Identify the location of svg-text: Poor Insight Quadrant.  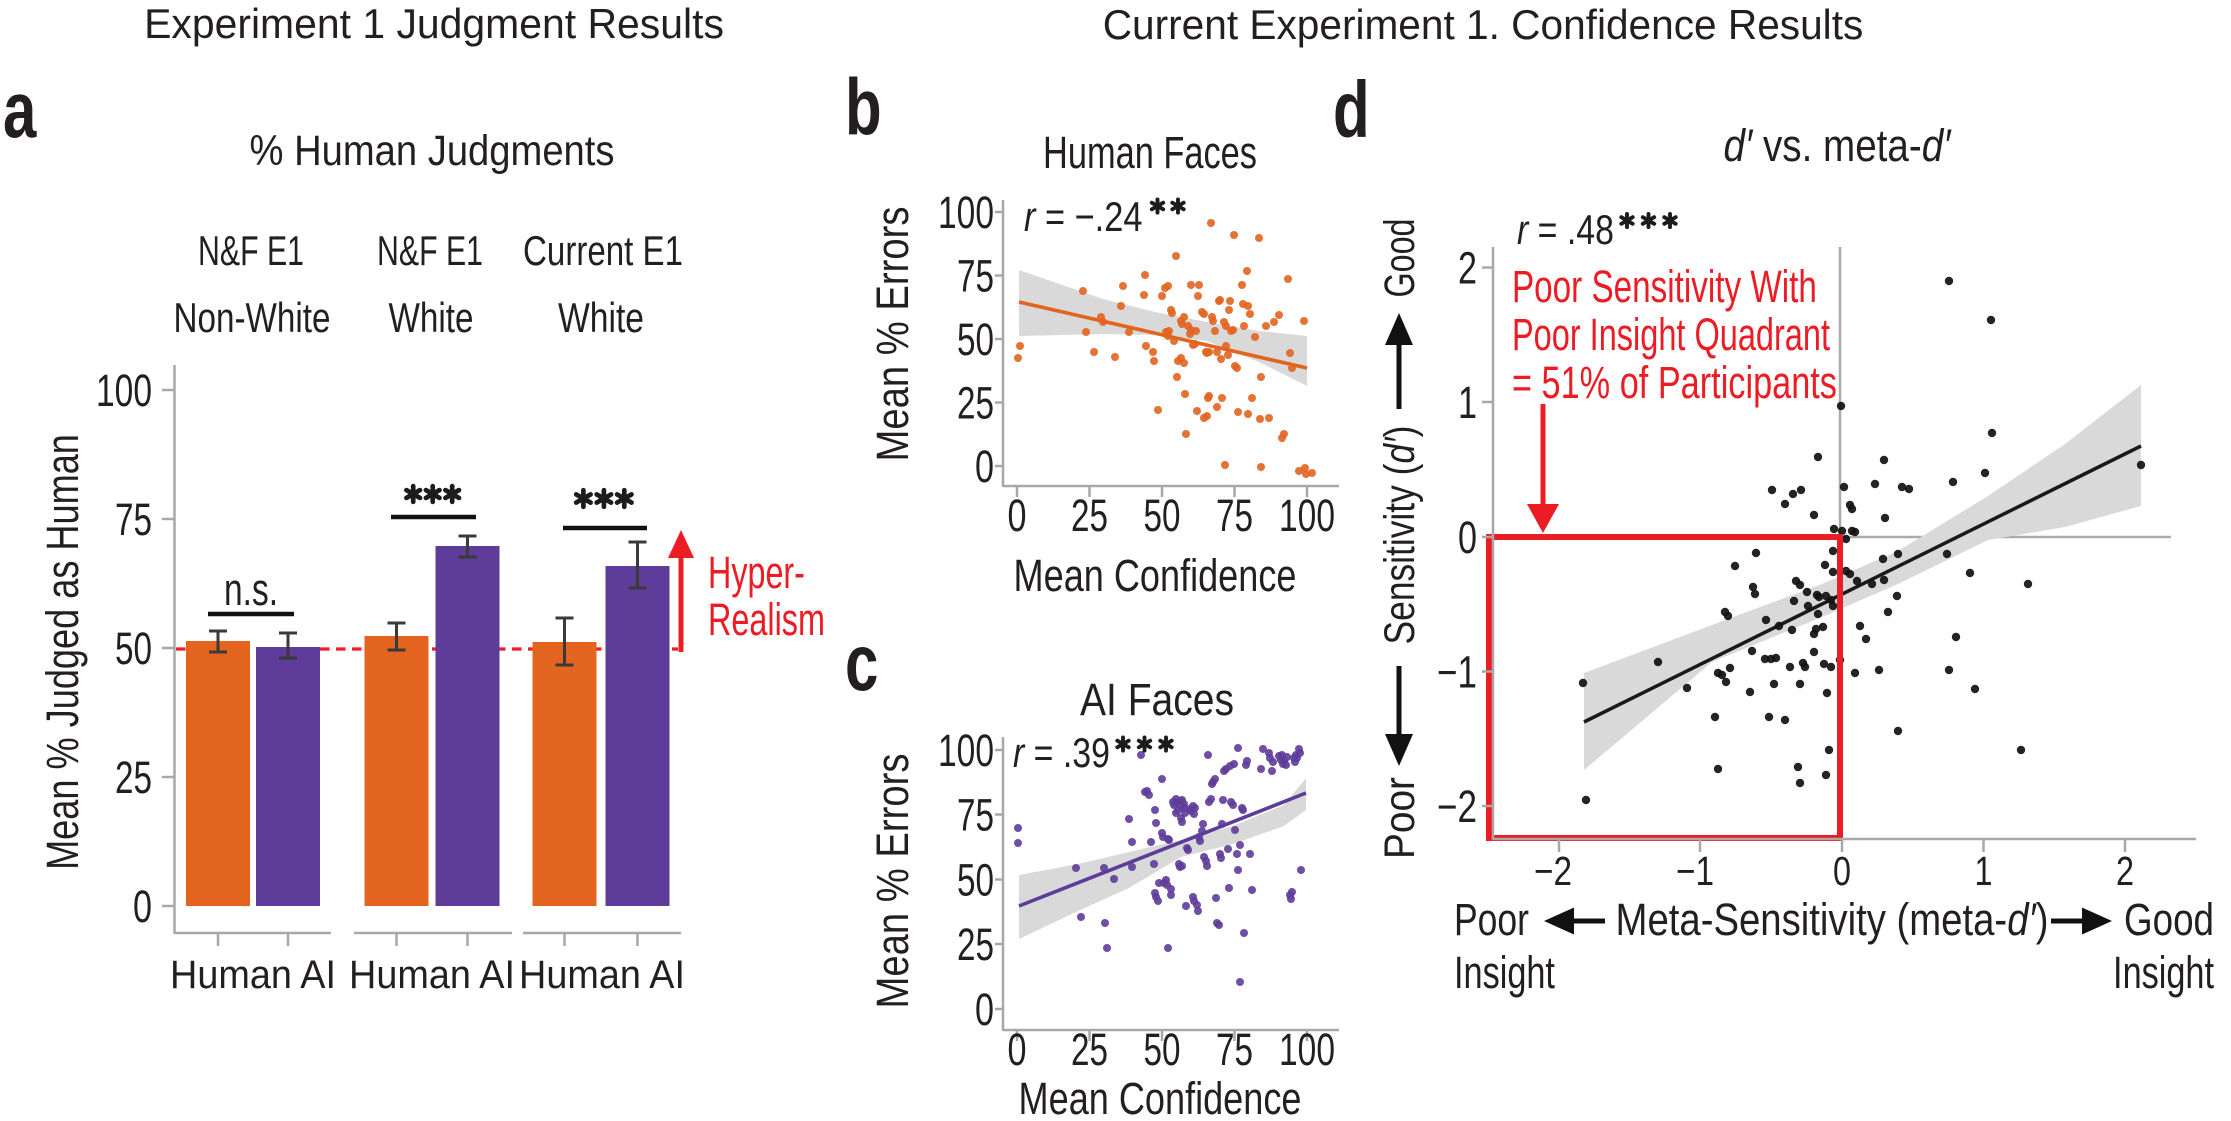
(1671, 335).